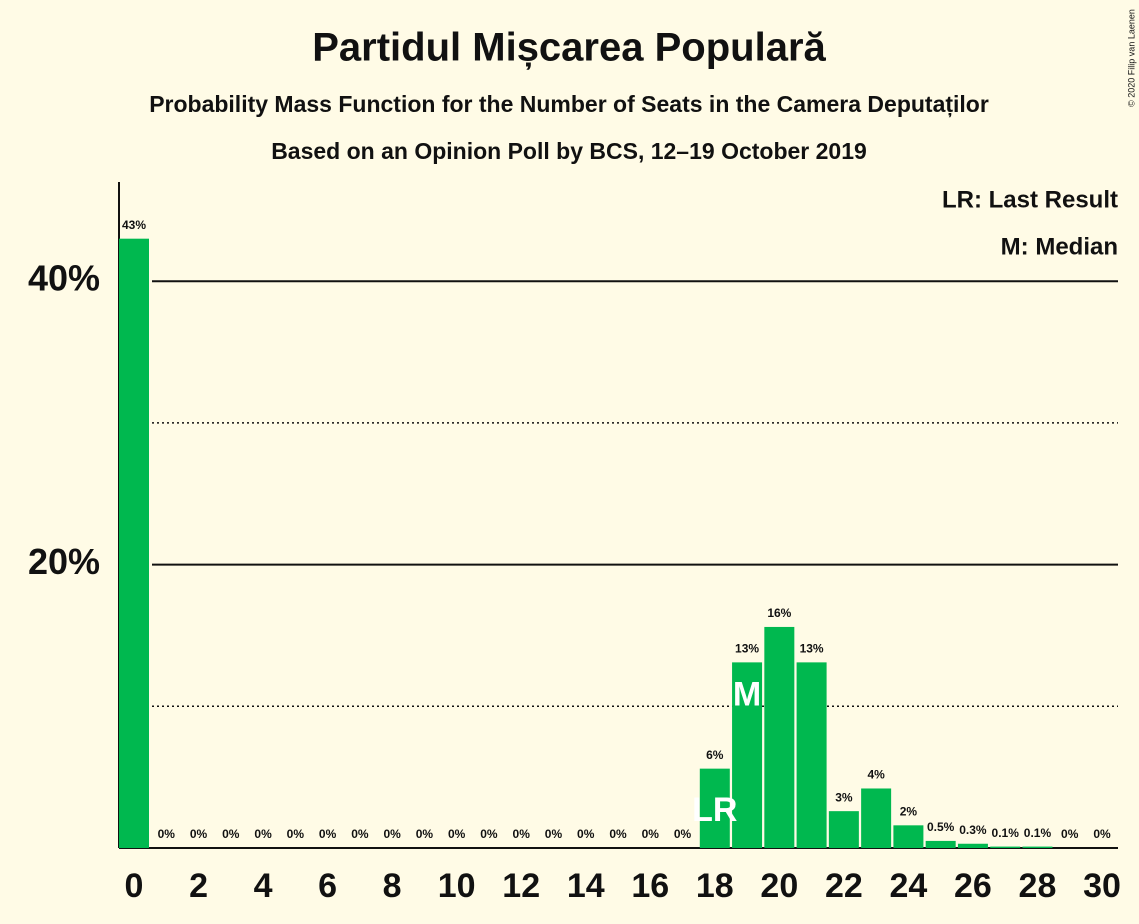 The height and width of the screenshot is (924, 1139). Describe the element at coordinates (586, 886) in the screenshot. I see `x-tick-label: 14` at that location.